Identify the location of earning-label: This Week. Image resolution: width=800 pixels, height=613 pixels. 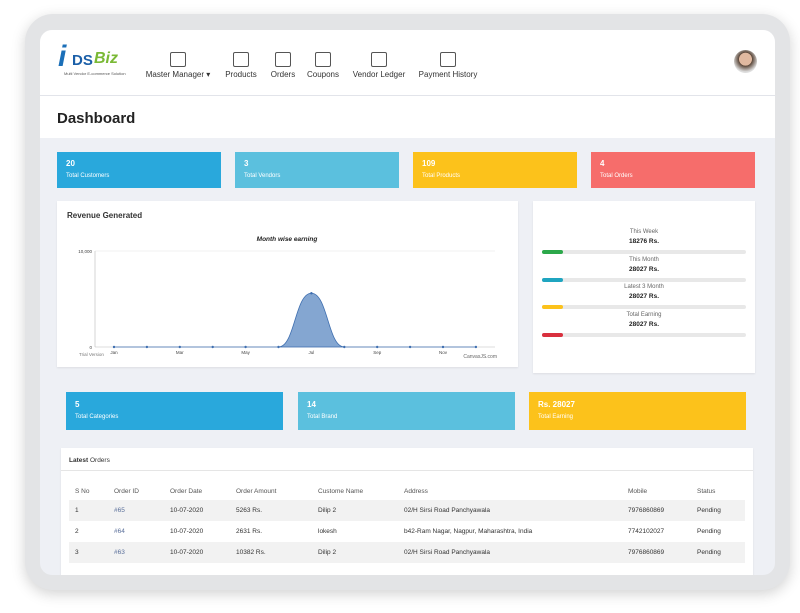
(644, 232).